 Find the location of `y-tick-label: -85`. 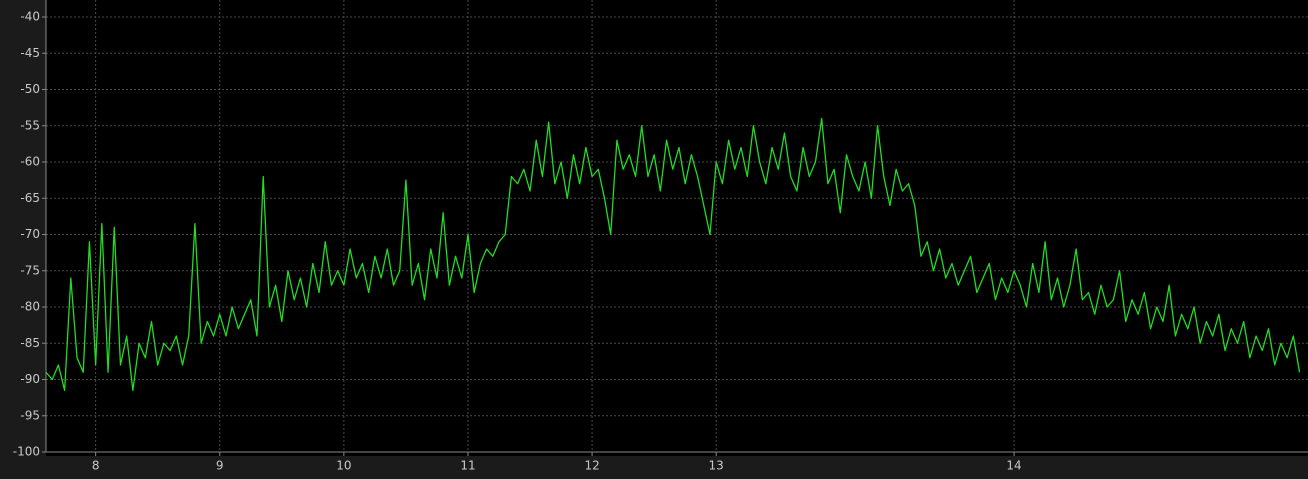

y-tick-label: -85 is located at coordinates (30, 343).